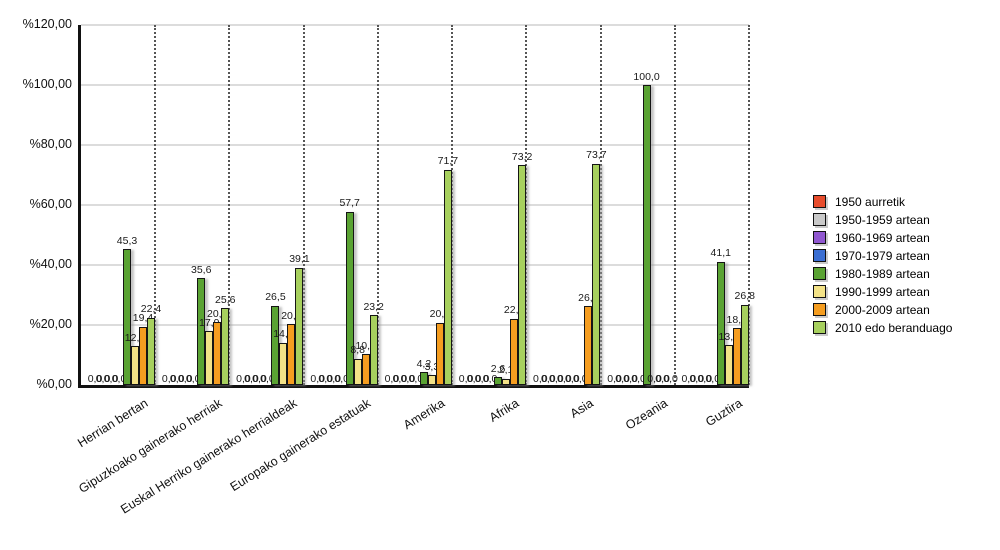 The height and width of the screenshot is (550, 1000). I want to click on bar-value-label: 22,1, so click(514, 310).